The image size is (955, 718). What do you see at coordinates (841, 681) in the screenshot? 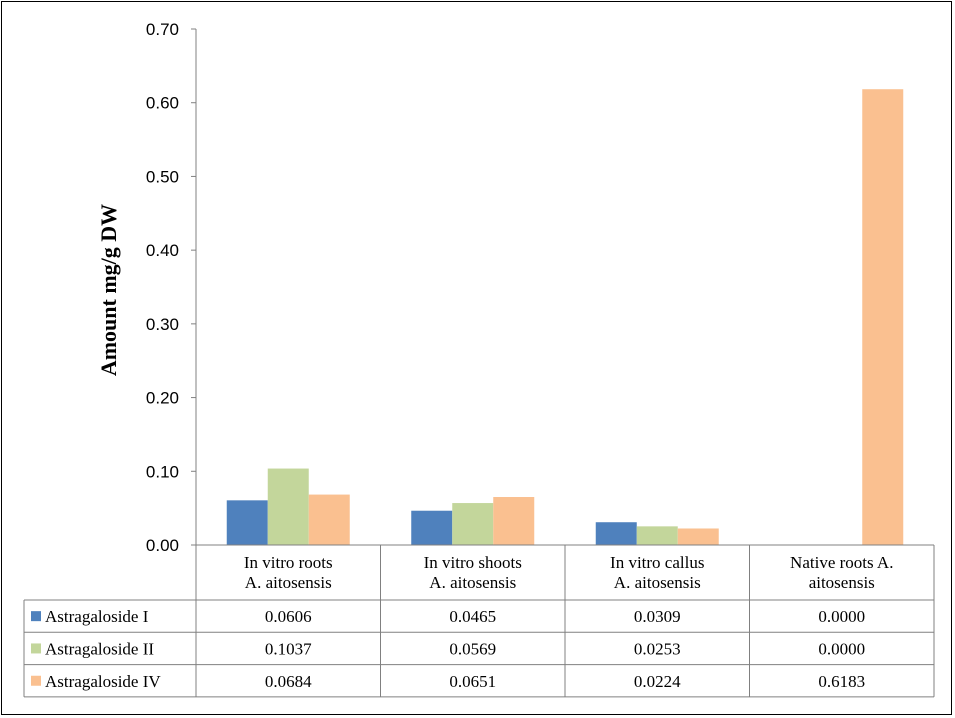
I see `data-label: 0.6183` at bounding box center [841, 681].